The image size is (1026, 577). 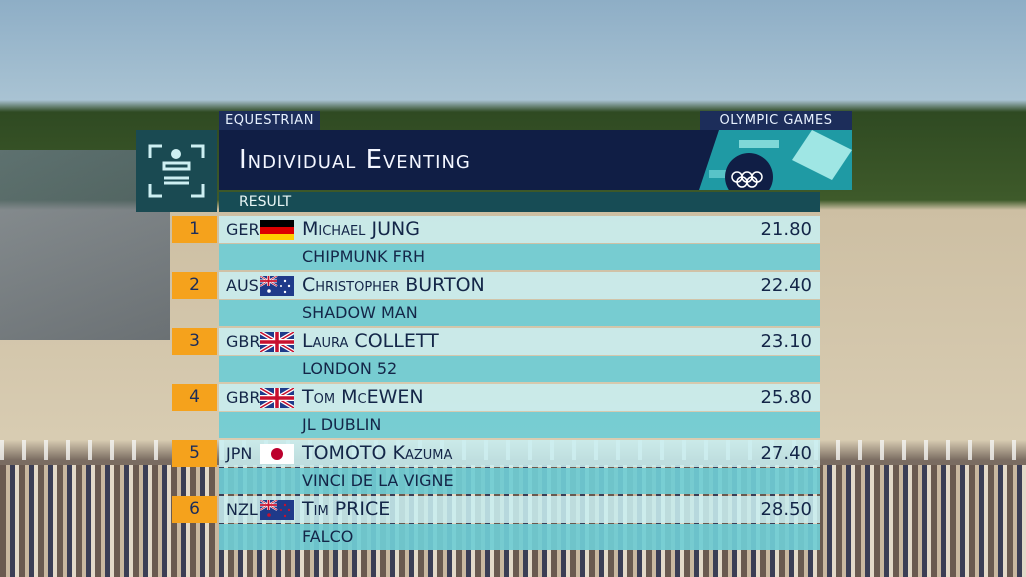 I want to click on icon-arrows, so click(x=176, y=171).